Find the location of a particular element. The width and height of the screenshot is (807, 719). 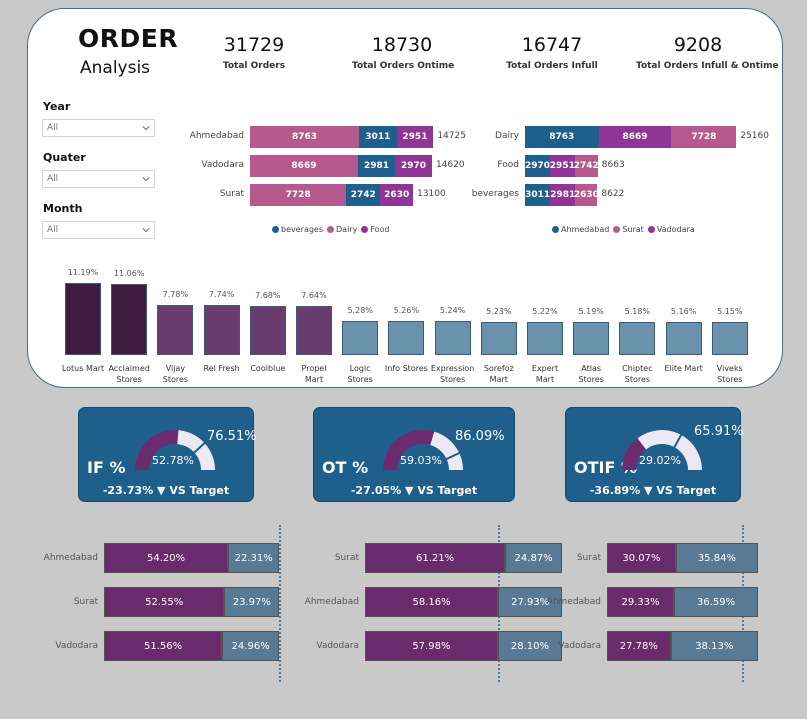

kpi-total-orders-infull-ontime: 9208 Total Orders Infull & Ontime is located at coordinates (707, 52).